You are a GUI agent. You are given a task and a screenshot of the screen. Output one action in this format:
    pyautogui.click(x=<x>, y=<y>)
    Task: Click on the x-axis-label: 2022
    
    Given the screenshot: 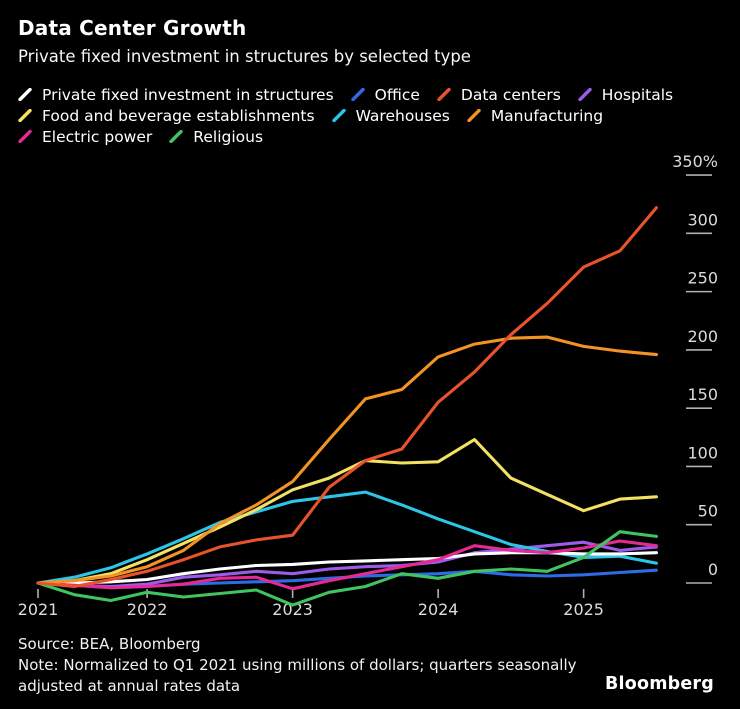 What is the action you would take?
    pyautogui.click(x=147, y=609)
    